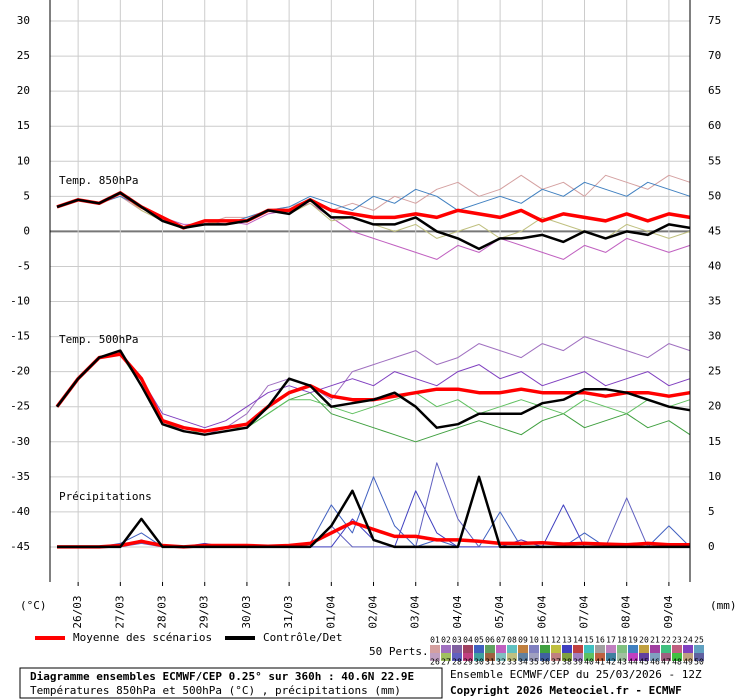 The width and height of the screenshot is (740, 700). Describe the element at coordinates (20, 336) in the screenshot. I see `y-tick-label: -15` at that location.